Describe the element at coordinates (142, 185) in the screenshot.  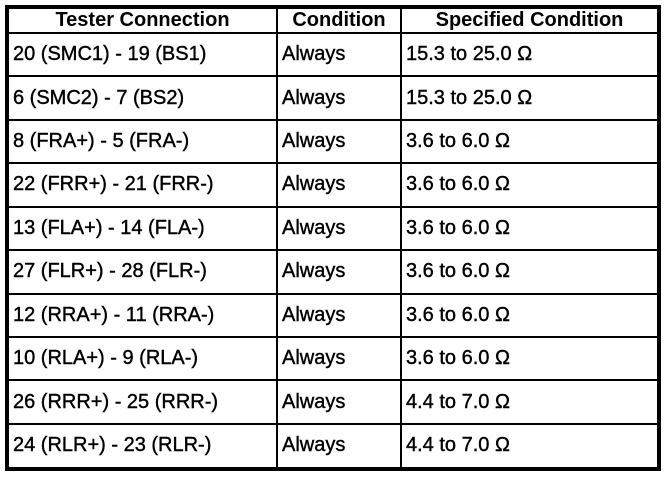
I see `table-cell: 22 (FRR+) - 21 (FRR-)` at that location.